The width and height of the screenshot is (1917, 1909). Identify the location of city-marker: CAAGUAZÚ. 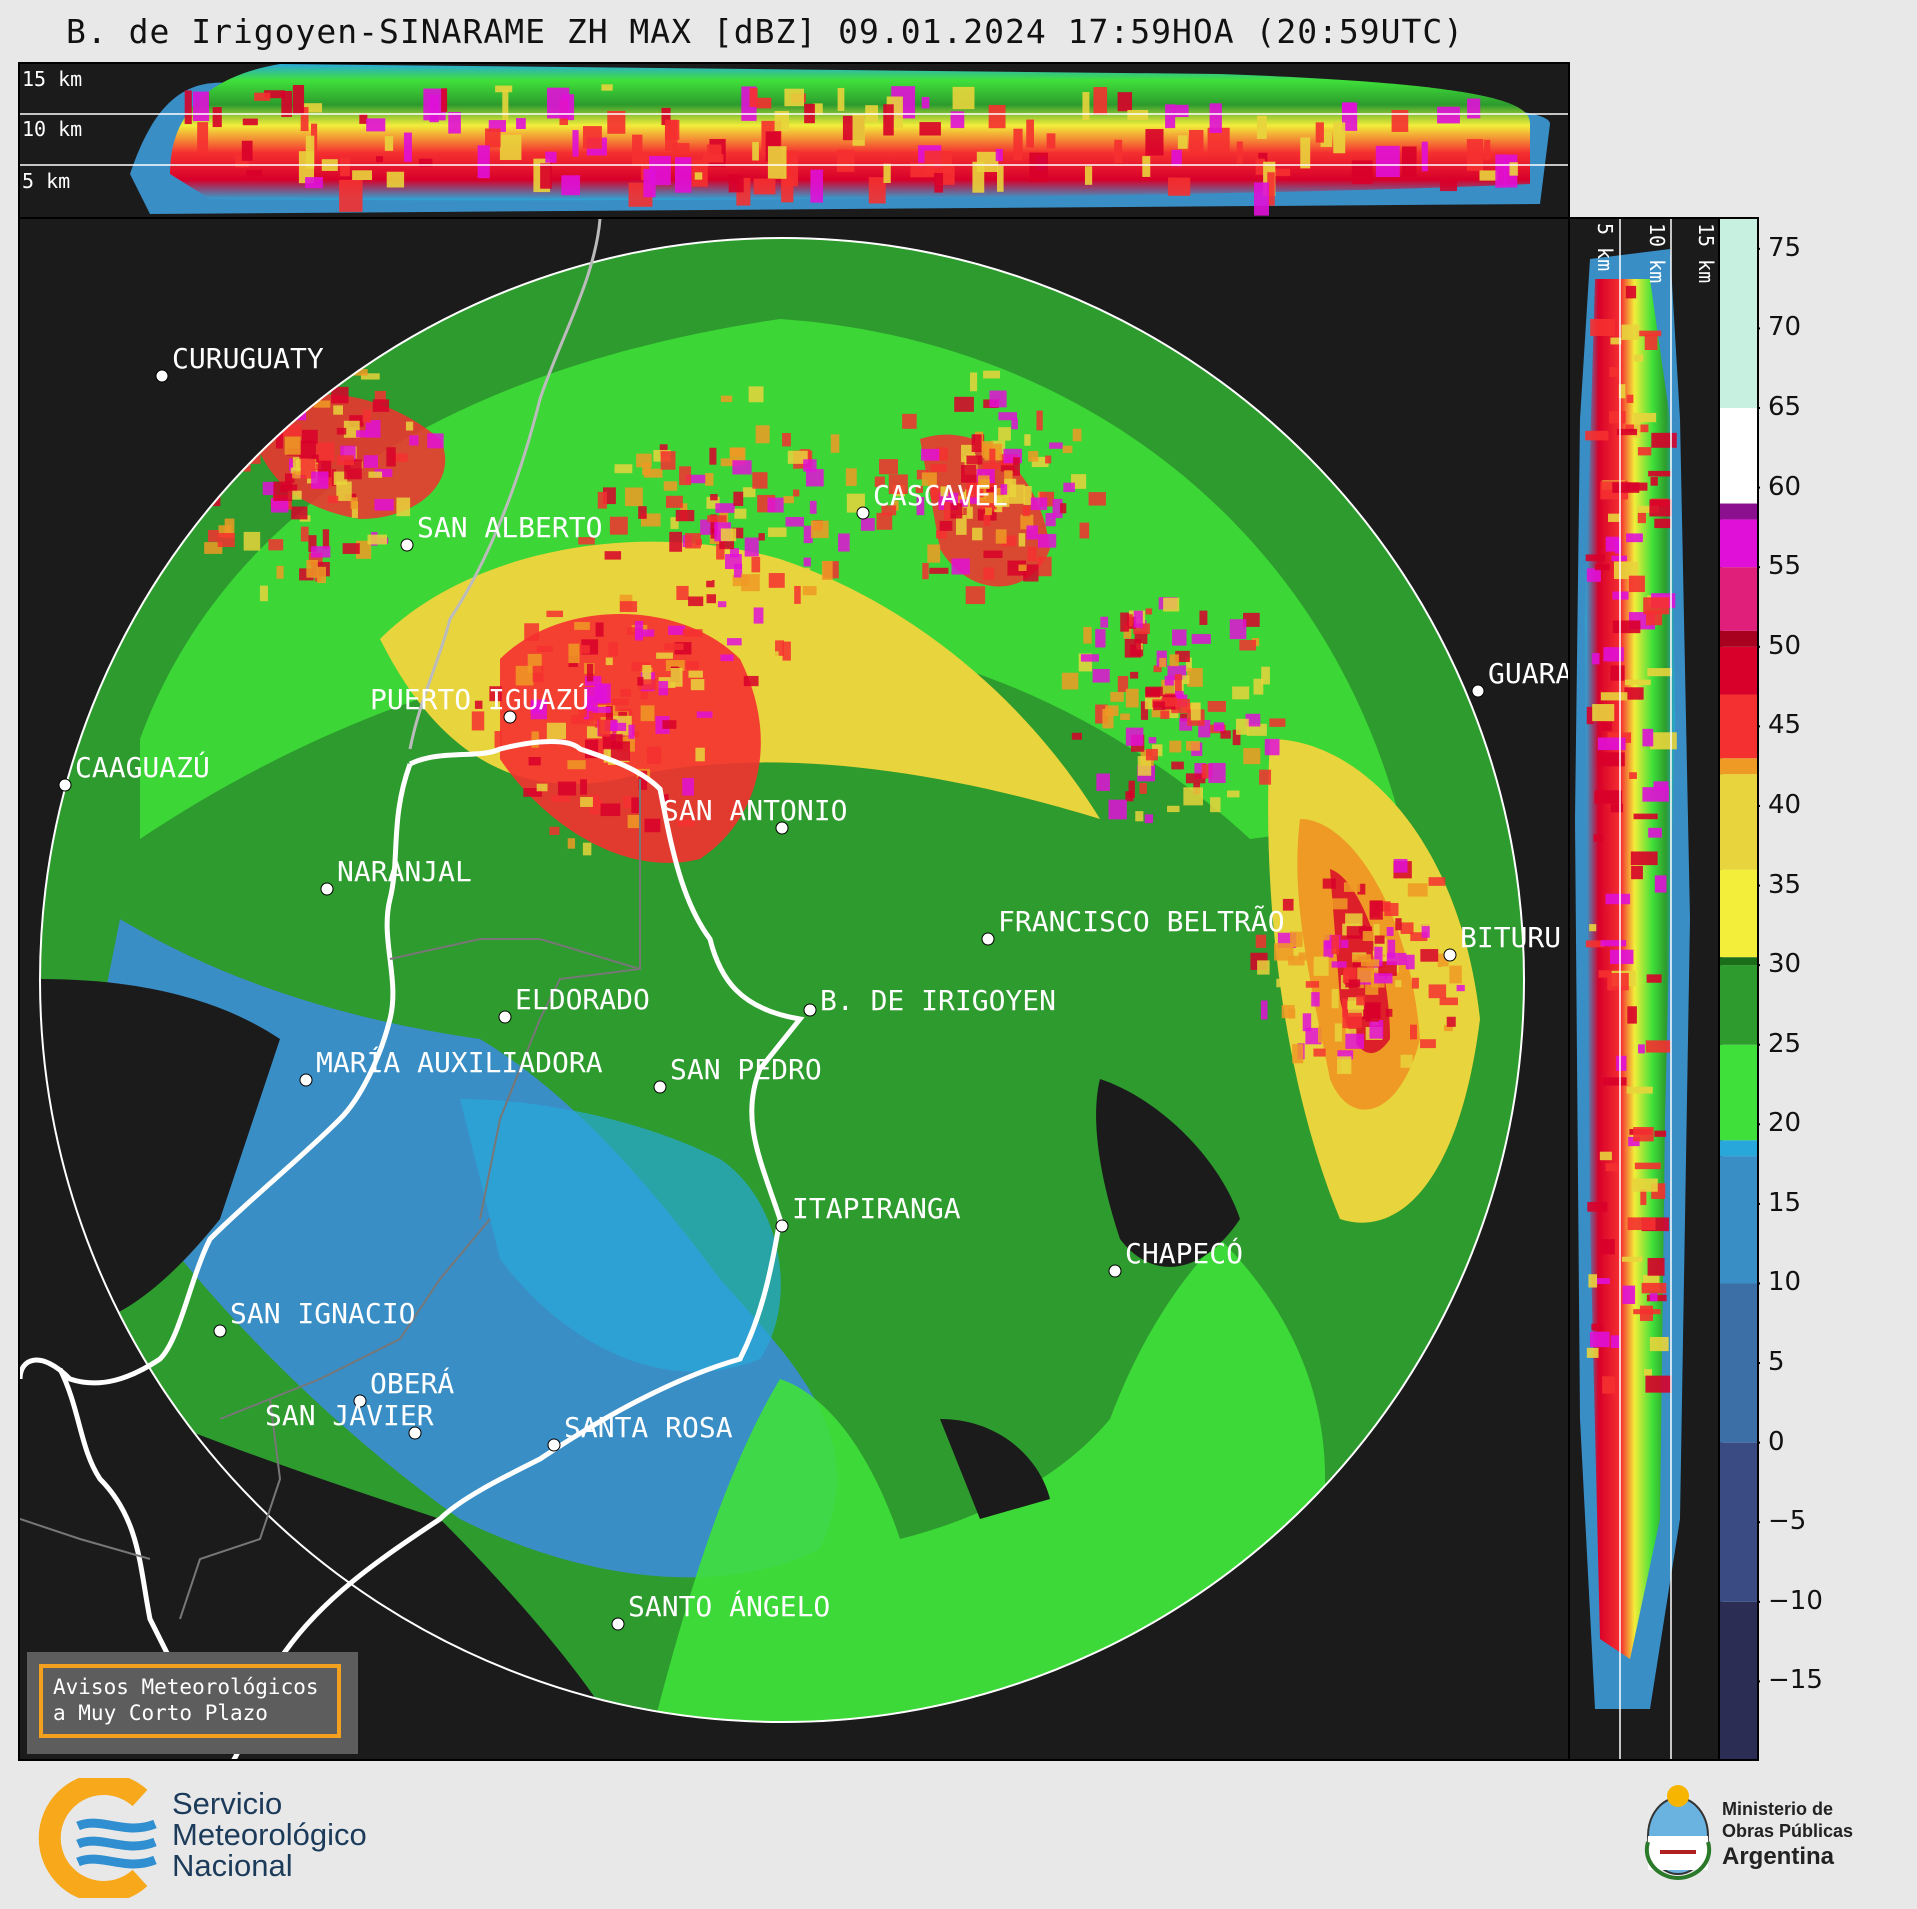
(134, 771).